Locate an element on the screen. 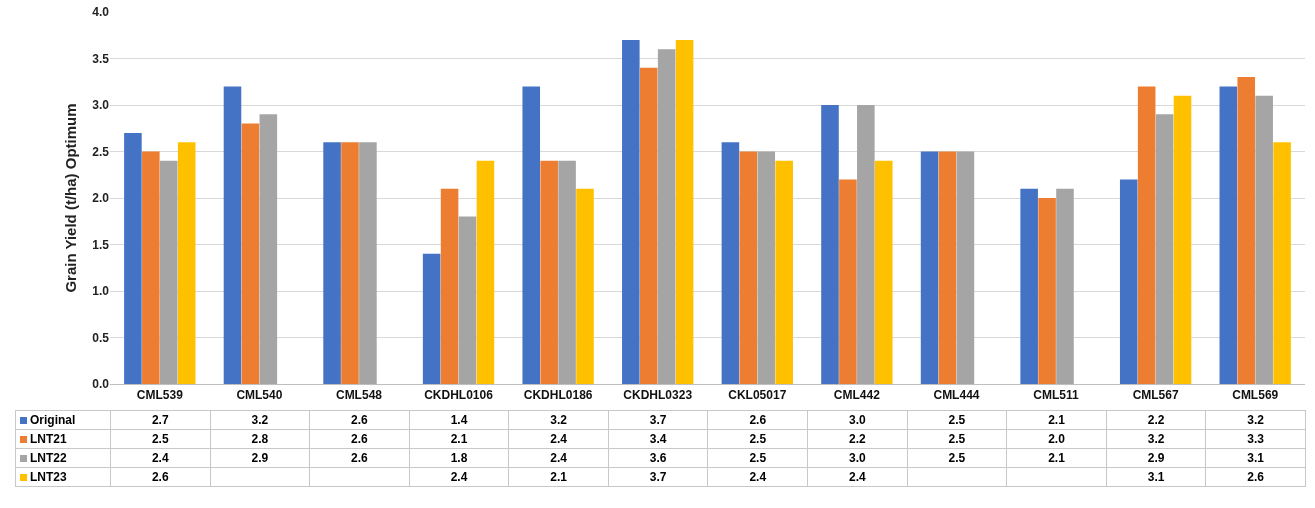 Image resolution: width=1315 pixels, height=508 pixels. y-tick-label: 4.0 is located at coordinates (101, 12).